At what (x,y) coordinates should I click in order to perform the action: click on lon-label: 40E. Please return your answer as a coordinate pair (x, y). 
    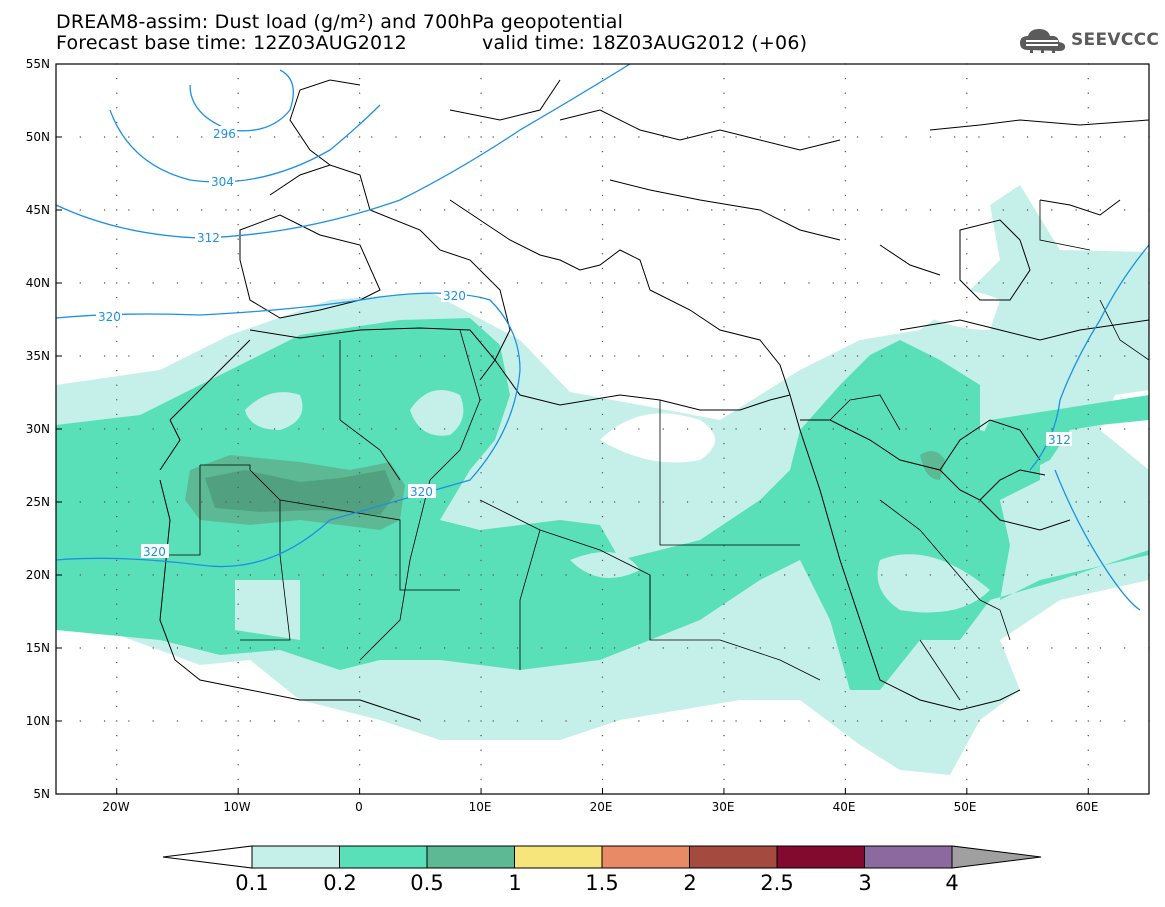
    Looking at the image, I should click on (844, 807).